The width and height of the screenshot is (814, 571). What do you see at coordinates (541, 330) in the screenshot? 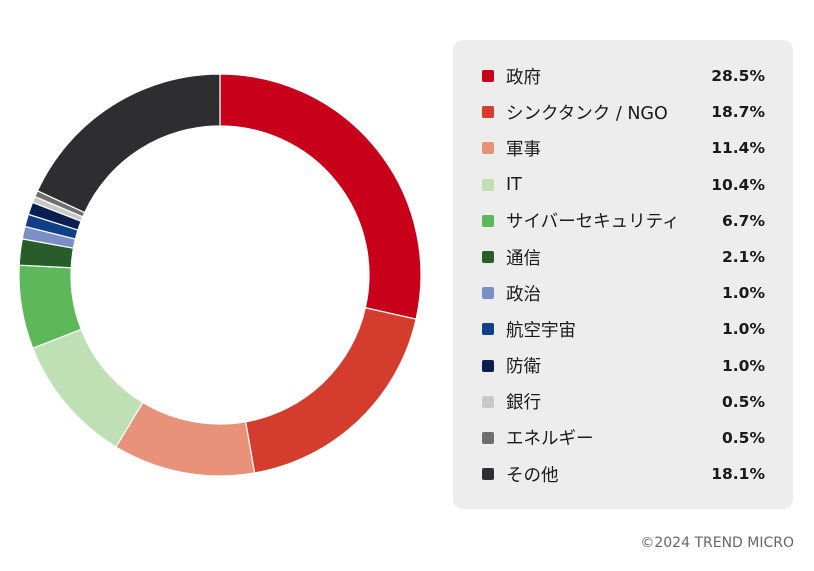
I see `legend-label: 航空宇宙` at bounding box center [541, 330].